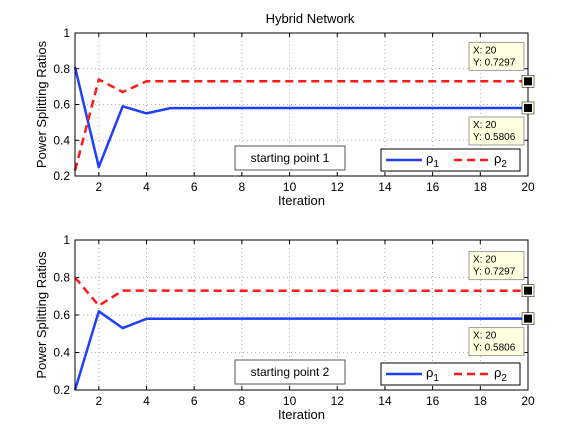 This screenshot has height=438, width=582. Describe the element at coordinates (310, 18) in the screenshot. I see `figure-title: Hybrid Network` at that location.